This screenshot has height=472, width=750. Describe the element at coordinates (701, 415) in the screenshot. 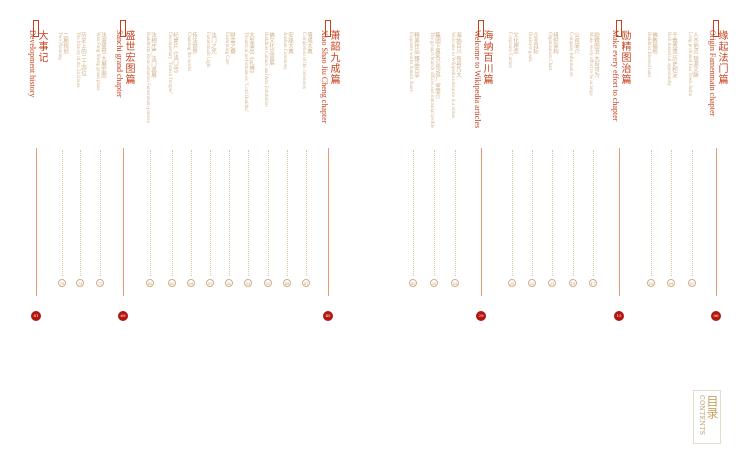

I see `contents-title-en: CONTENTS` at that location.